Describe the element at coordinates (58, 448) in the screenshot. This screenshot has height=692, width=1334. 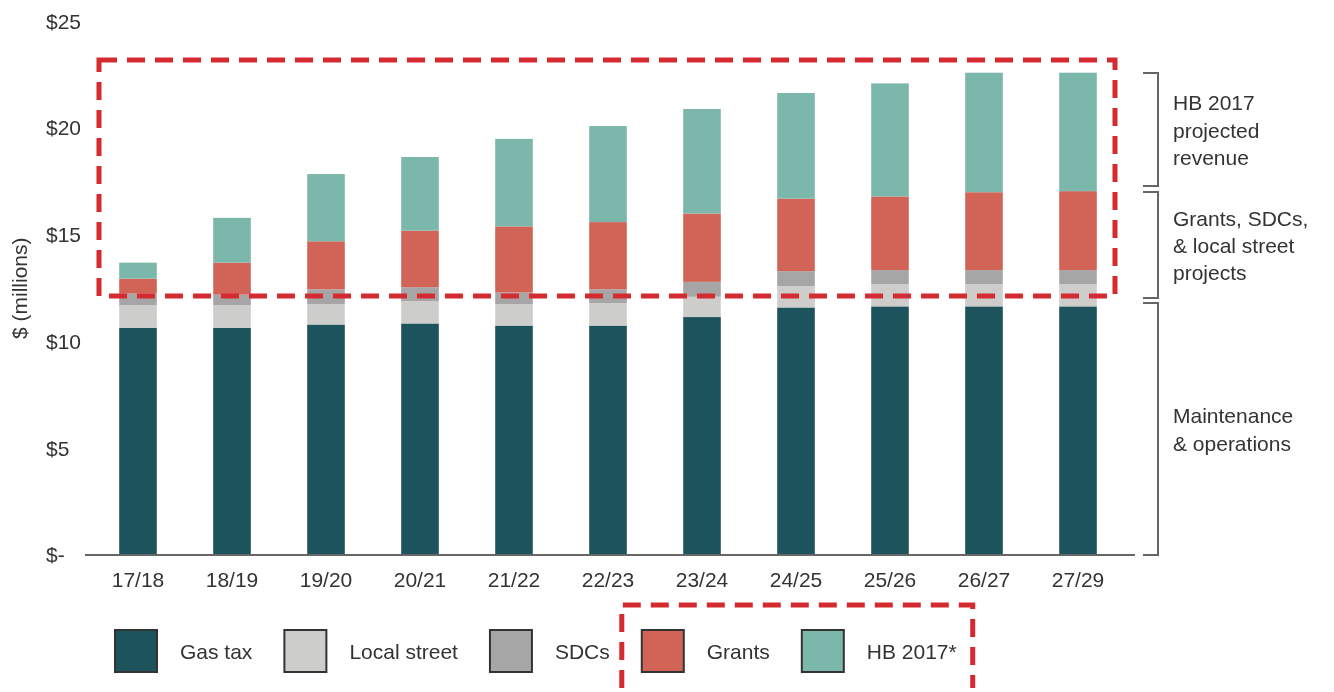
I see `y-tick-label: $5` at that location.